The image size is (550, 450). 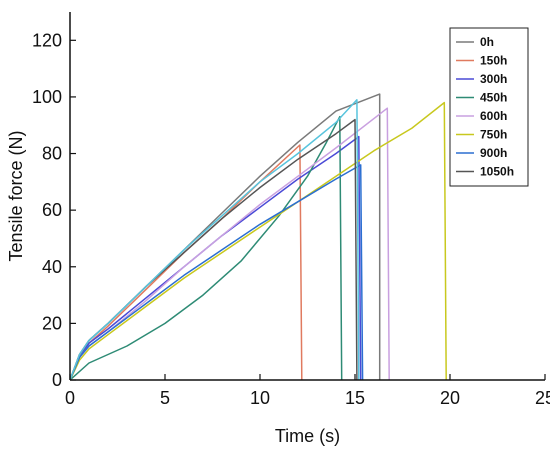 I want to click on x-tick-label: 20, so click(x=450, y=398).